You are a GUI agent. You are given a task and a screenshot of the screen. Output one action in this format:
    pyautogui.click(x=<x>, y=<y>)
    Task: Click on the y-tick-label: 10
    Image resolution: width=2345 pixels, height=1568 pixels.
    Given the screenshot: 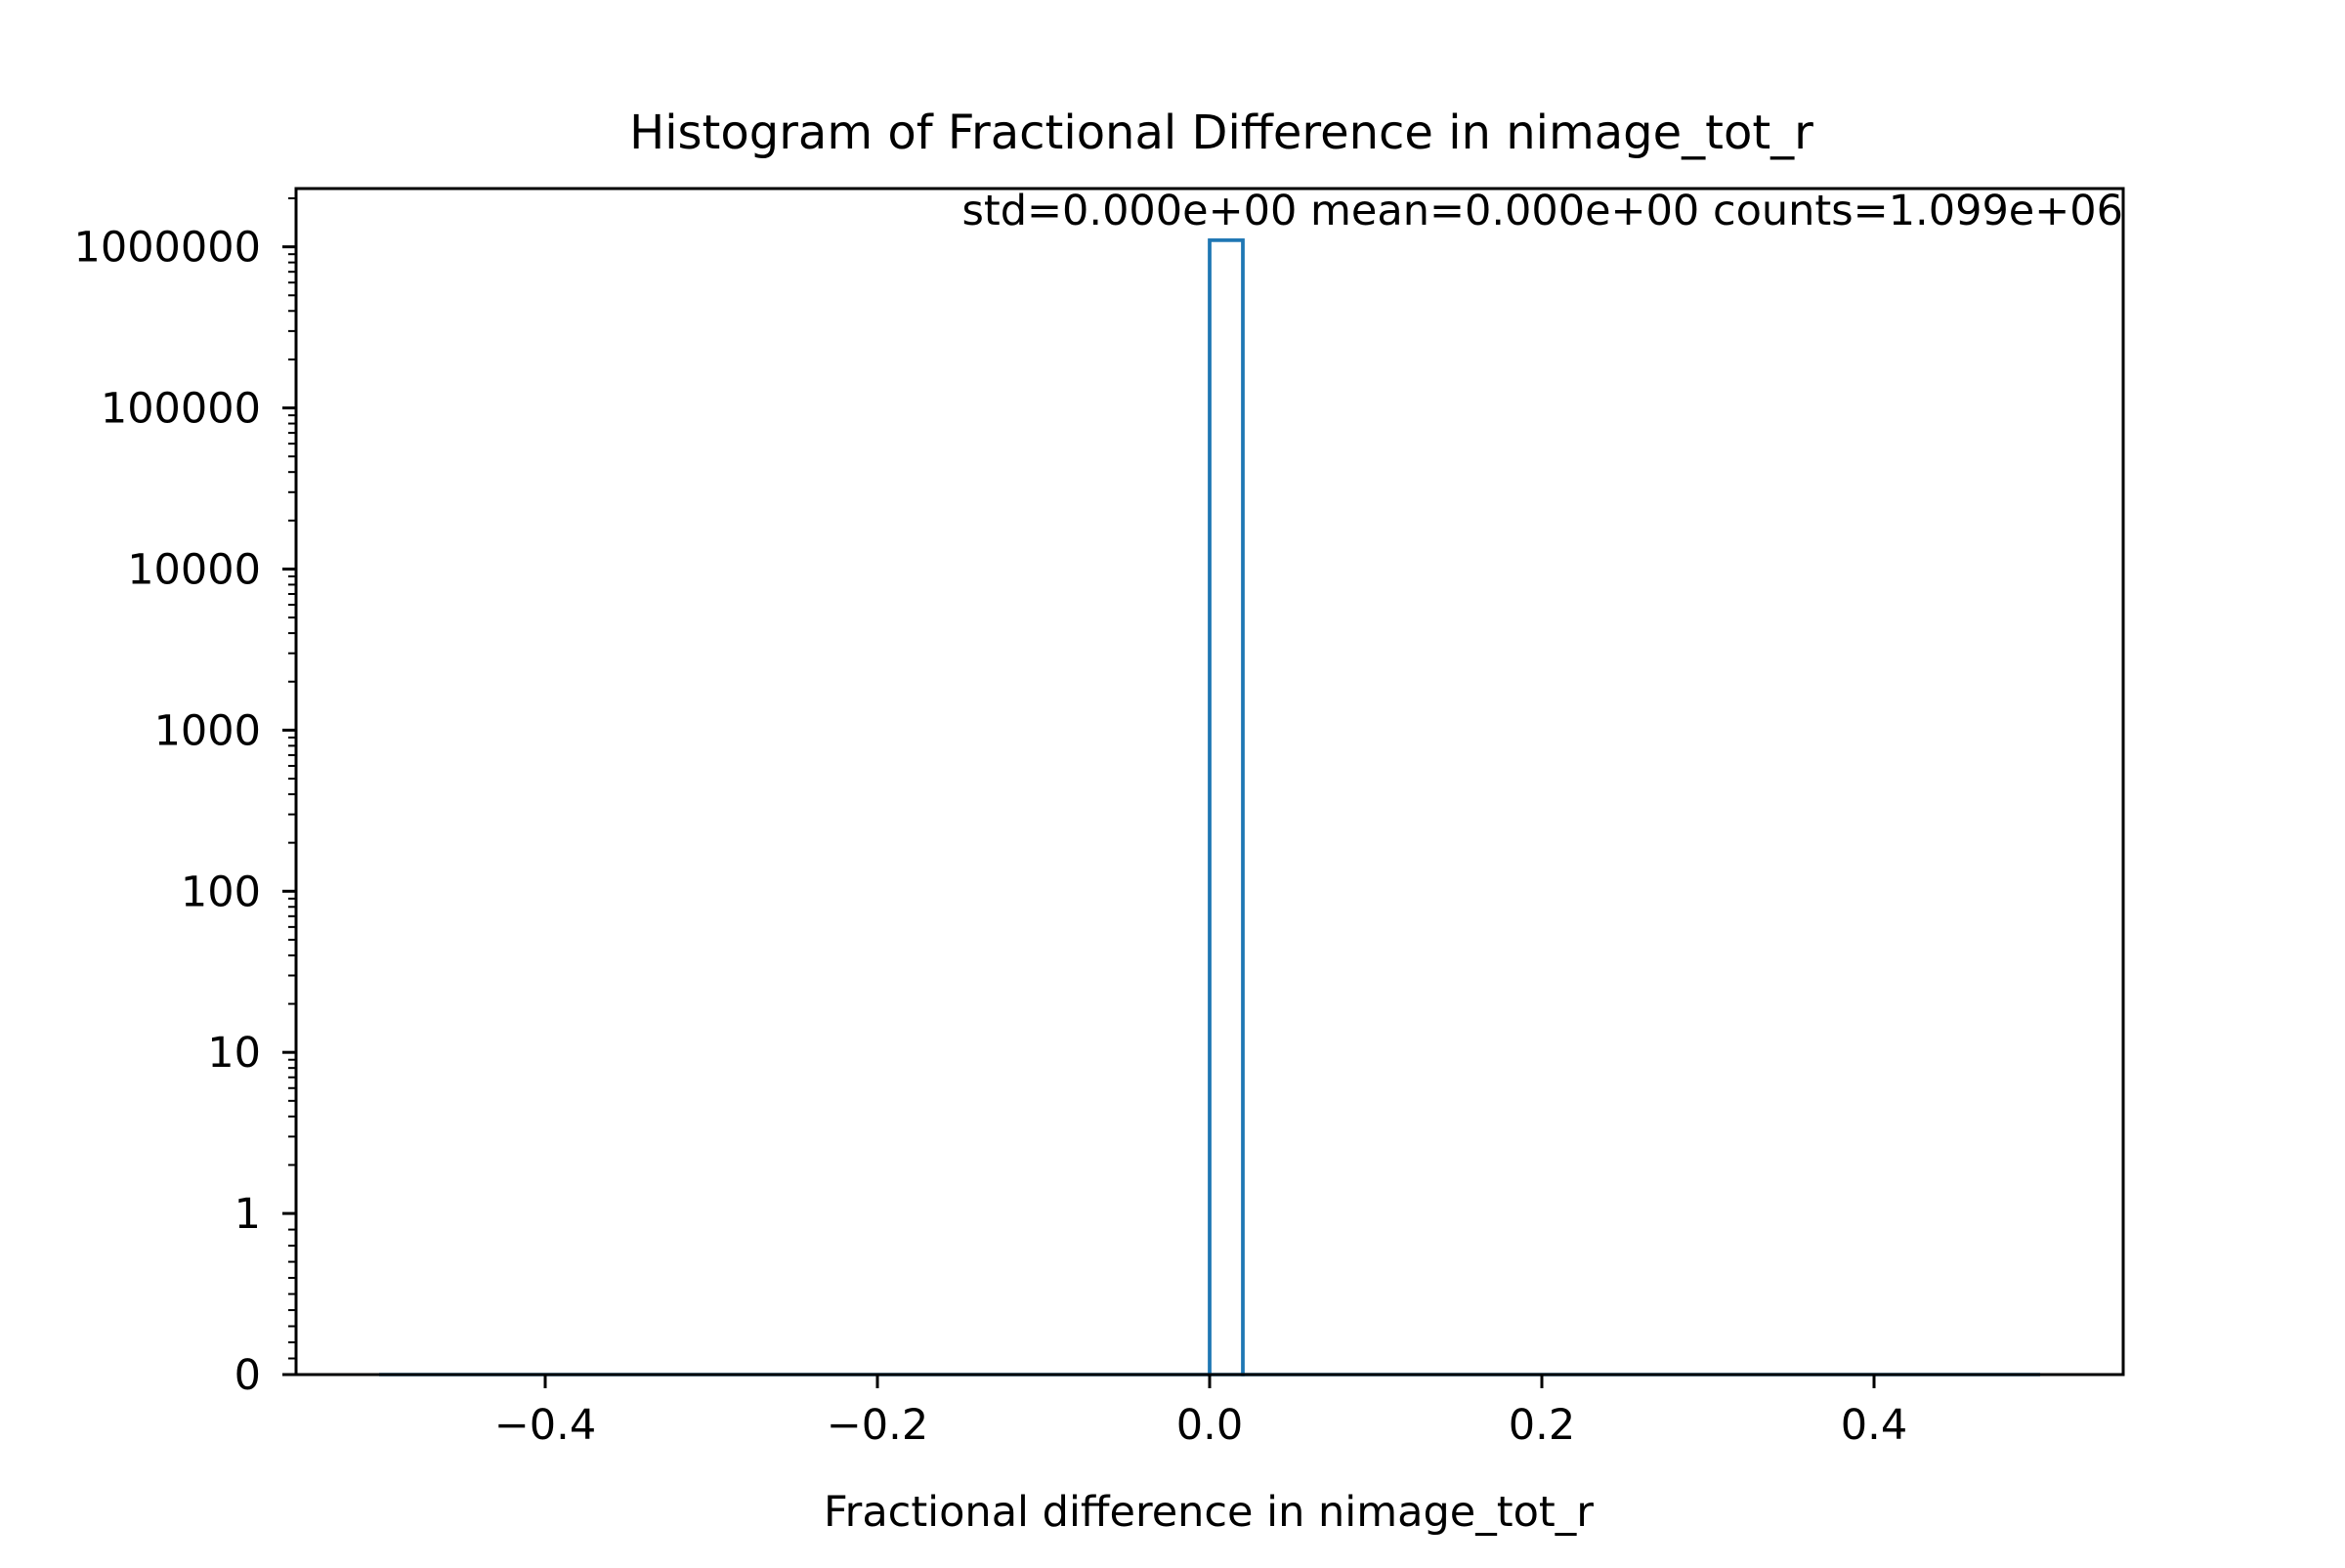 What is the action you would take?
    pyautogui.click(x=234, y=1053)
    